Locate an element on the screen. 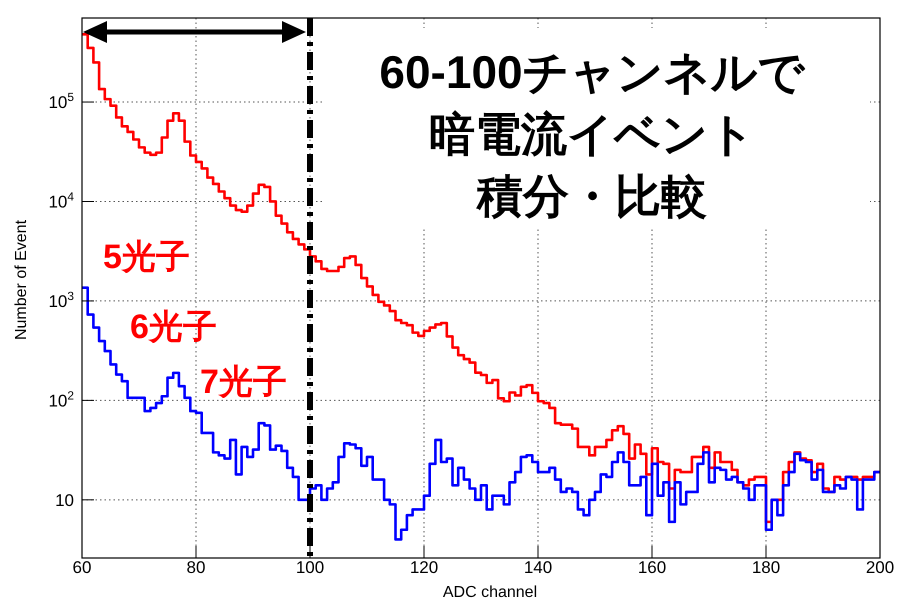 The image size is (909, 603). y-tick-label: 10$^{3}$ is located at coordinates (61, 299).